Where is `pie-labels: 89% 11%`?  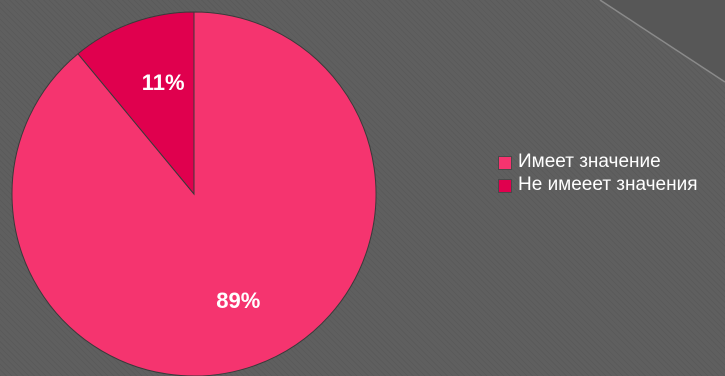
pie-labels: 89% 11% is located at coordinates (201, 191).